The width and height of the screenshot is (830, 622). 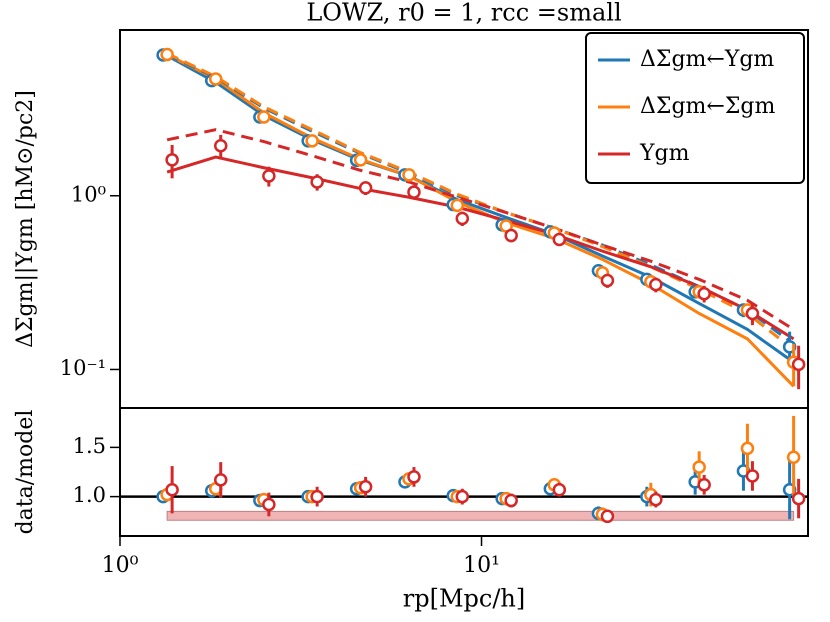 I want to click on y-tick-label: 1.5, so click(x=89, y=446).